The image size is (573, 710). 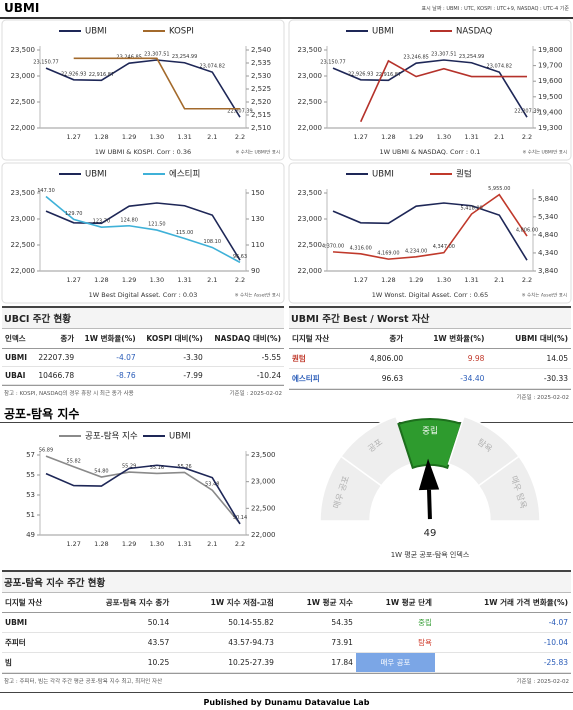 What do you see at coordinates (73, 280) in the screenshot?
I see `x-tick-label: 1.27` at bounding box center [73, 280].